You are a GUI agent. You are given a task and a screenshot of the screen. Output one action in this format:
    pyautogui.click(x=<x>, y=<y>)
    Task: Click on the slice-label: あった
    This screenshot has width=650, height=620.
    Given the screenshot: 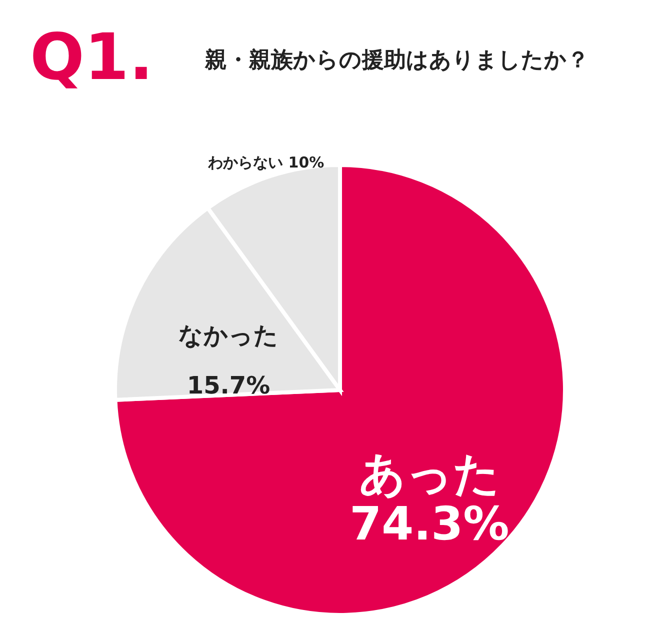 What is the action you would take?
    pyautogui.click(x=429, y=473)
    